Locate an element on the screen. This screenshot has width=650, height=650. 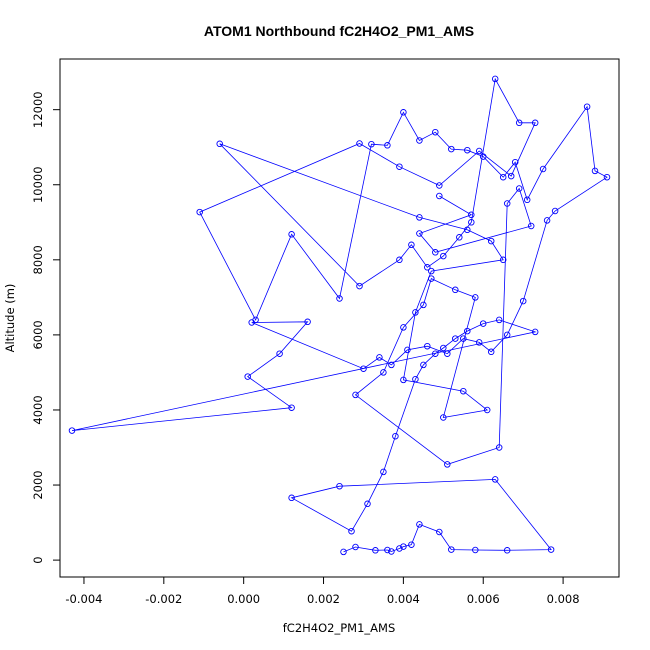
x-tick-label: -0.004 is located at coordinates (83, 599).